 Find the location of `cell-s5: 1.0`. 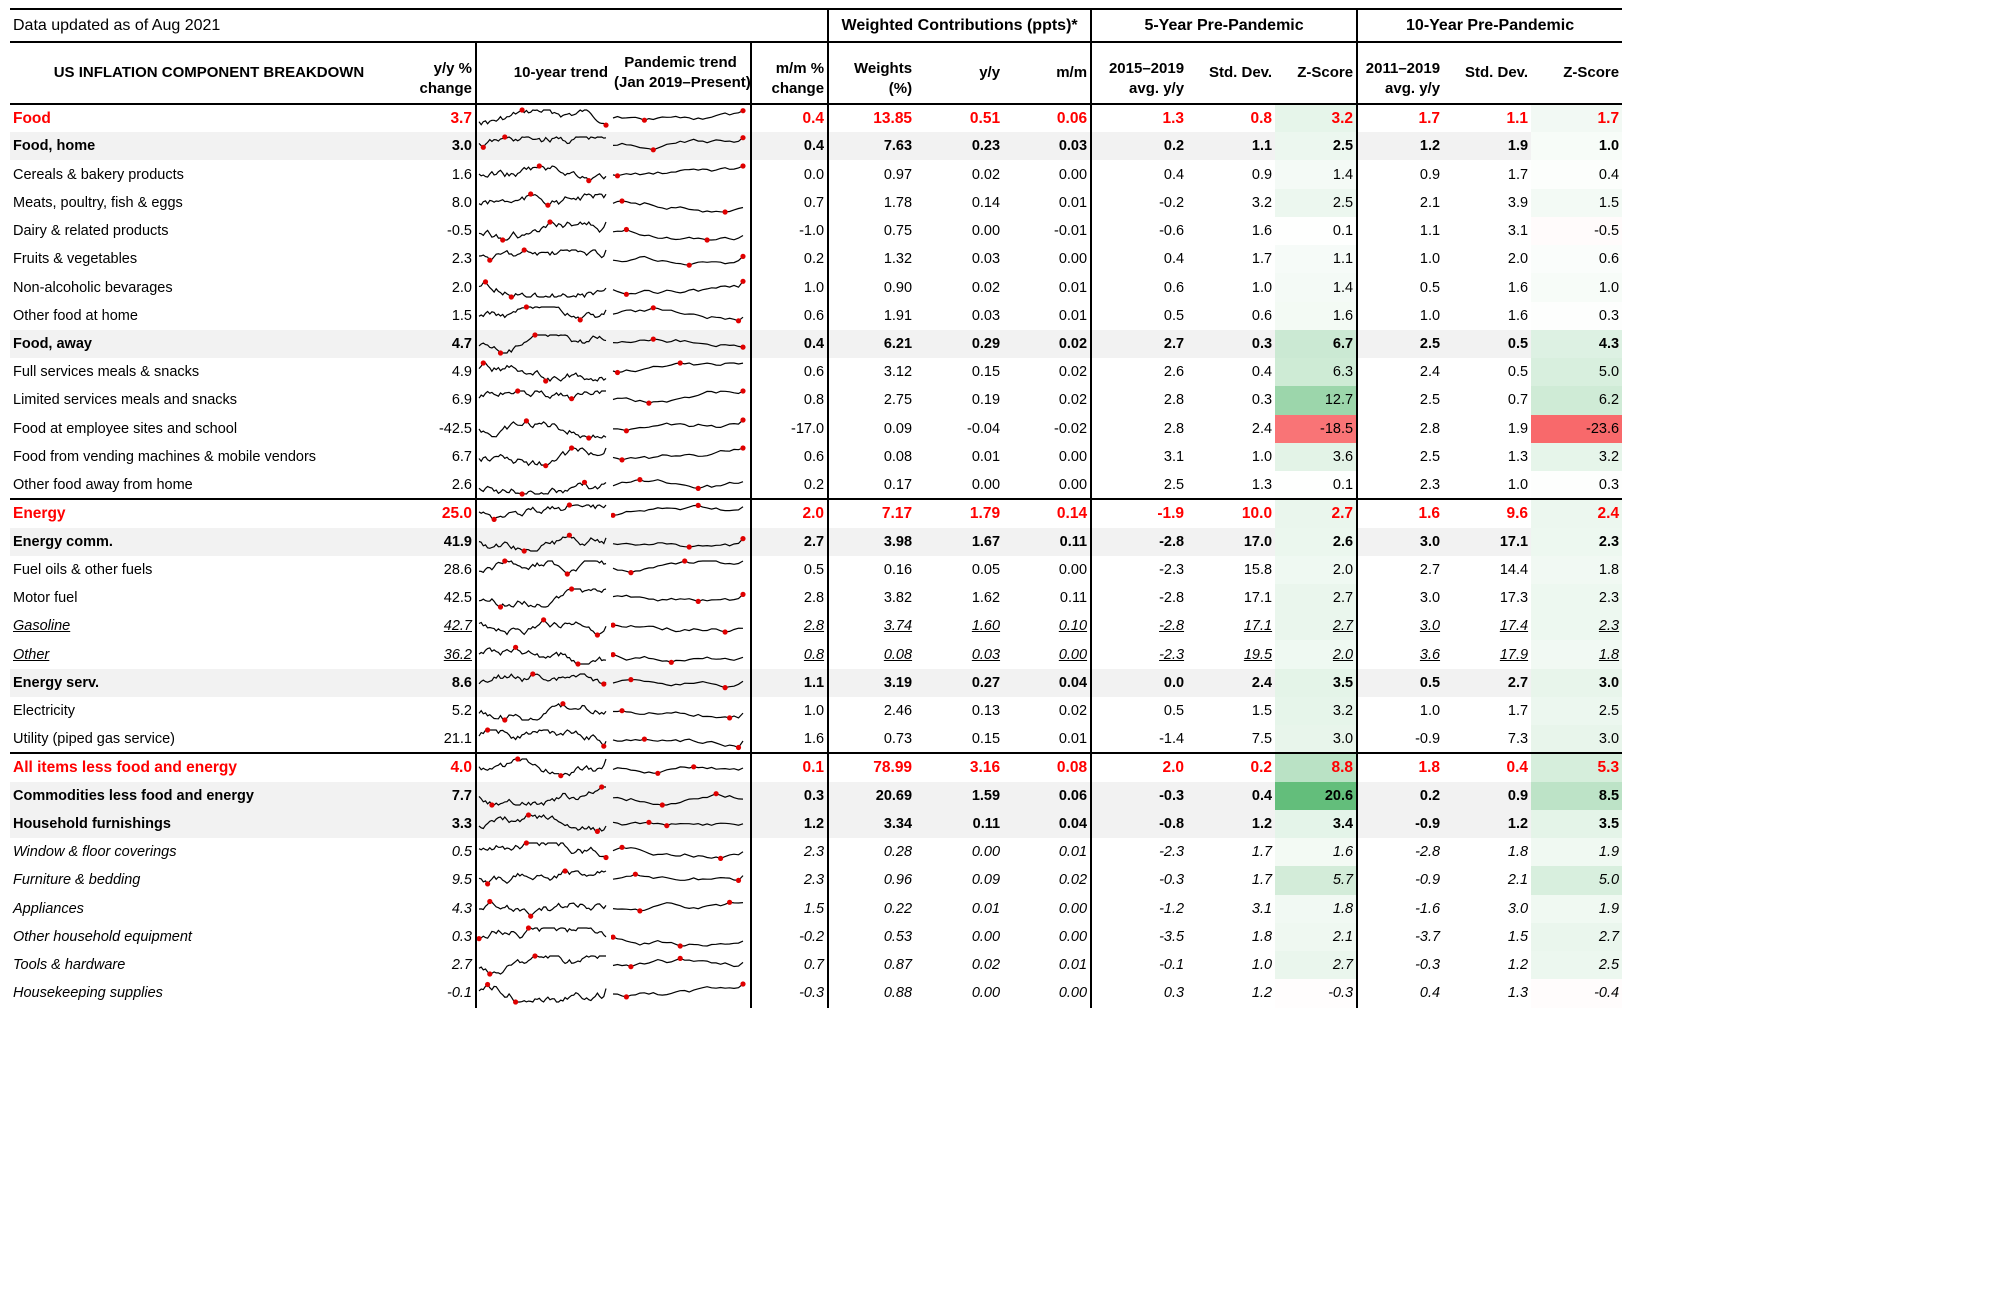

cell-s5: 1.0 is located at coordinates (1262, 965).